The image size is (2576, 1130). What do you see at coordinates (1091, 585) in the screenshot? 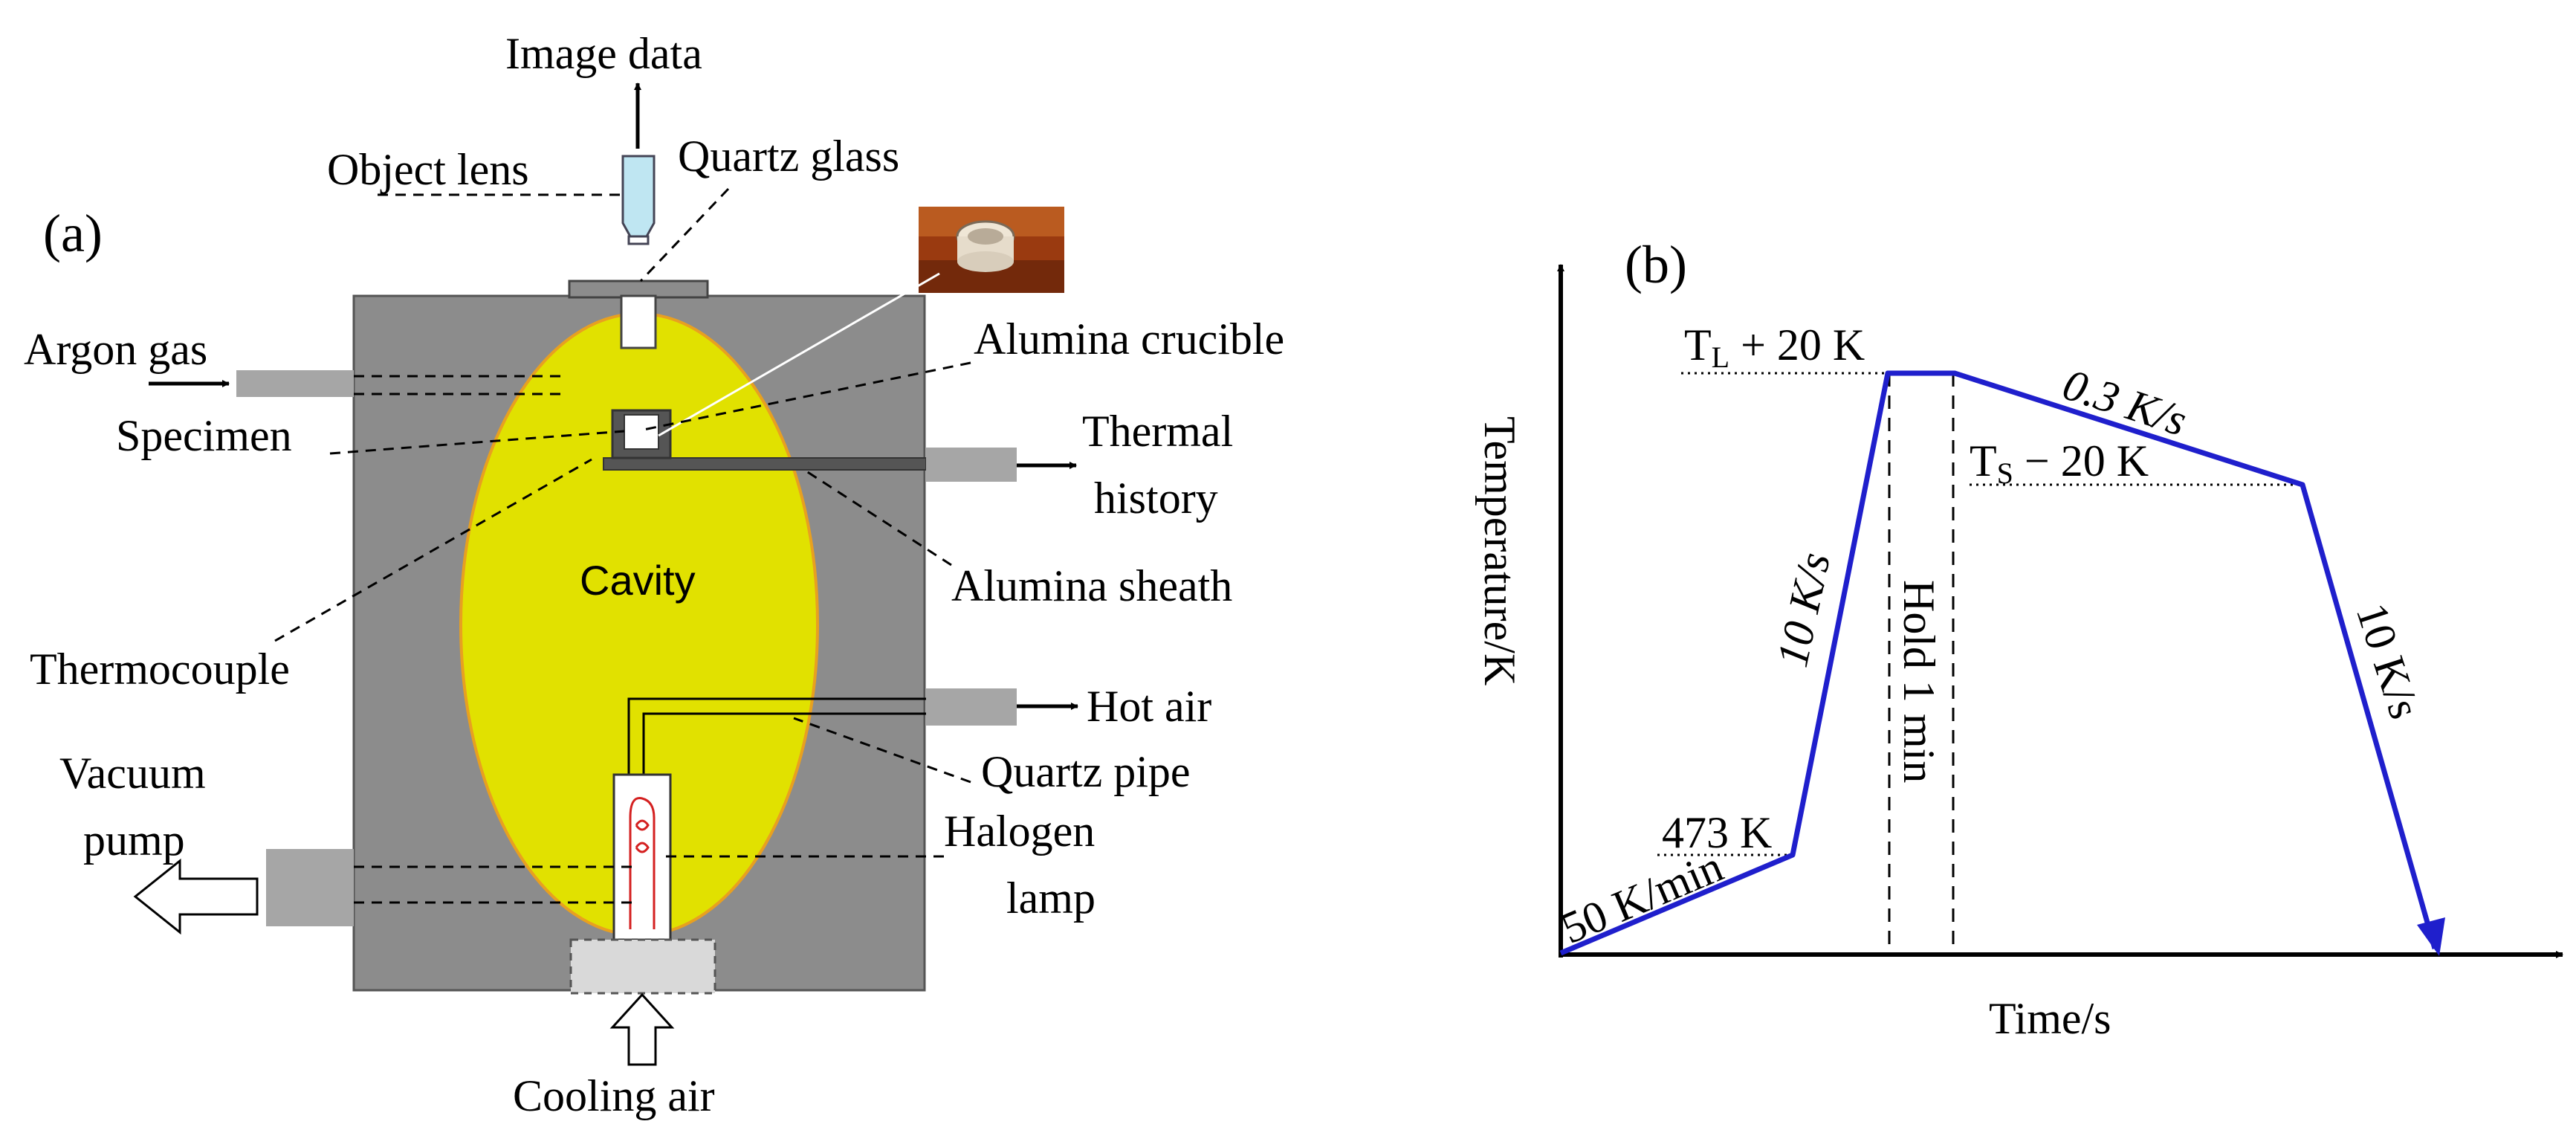
I see `alumina-sheath-label: Alumina sheath` at bounding box center [1091, 585].